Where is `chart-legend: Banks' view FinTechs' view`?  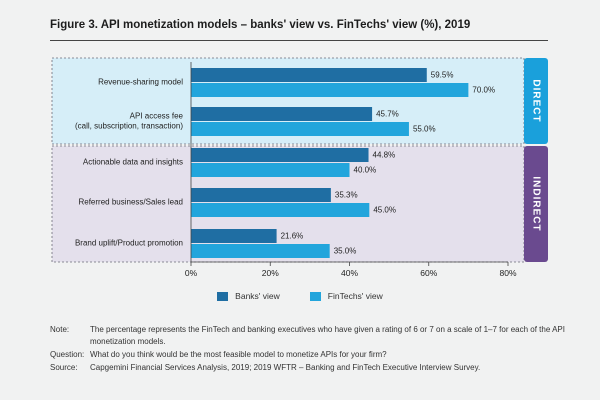
chart-legend: Banks' view FinTechs' view is located at coordinates (300, 296).